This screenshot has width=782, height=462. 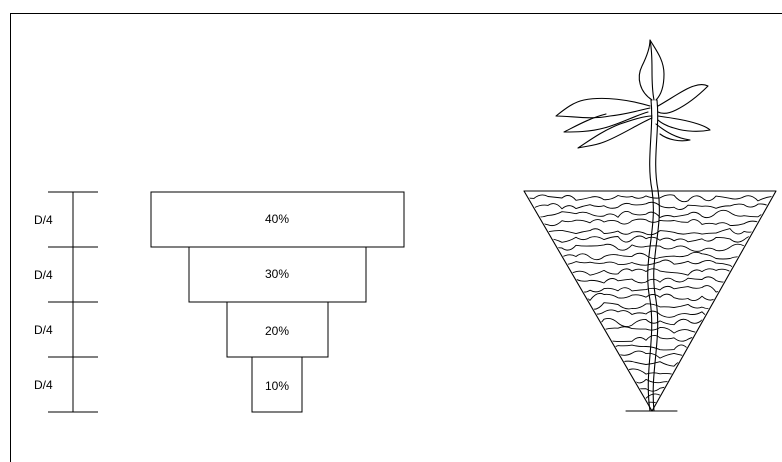 I want to click on distribution-label: 30%, so click(x=277, y=274).